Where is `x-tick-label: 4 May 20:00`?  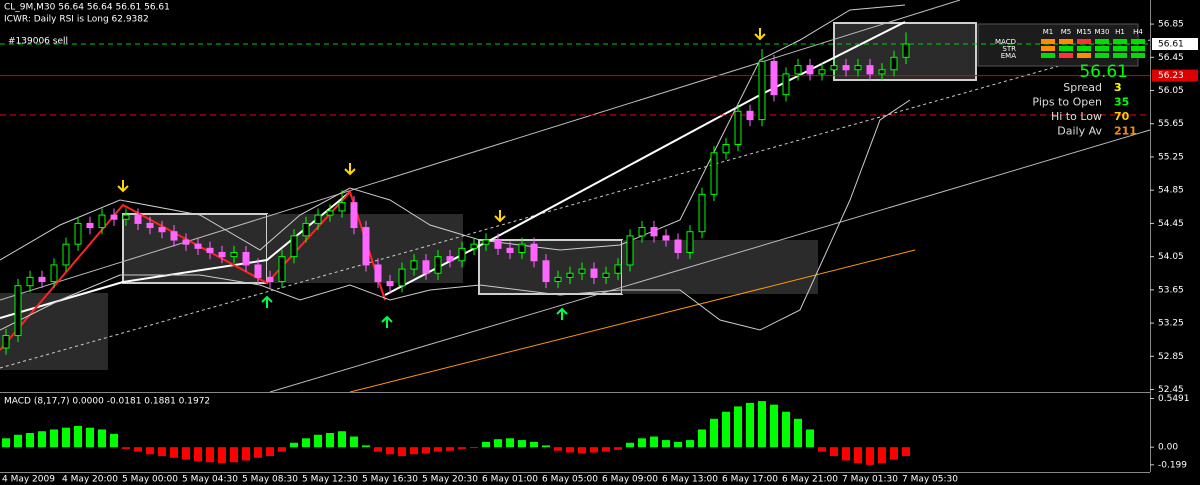
x-tick-label: 4 May 20:00 is located at coordinates (90, 480).